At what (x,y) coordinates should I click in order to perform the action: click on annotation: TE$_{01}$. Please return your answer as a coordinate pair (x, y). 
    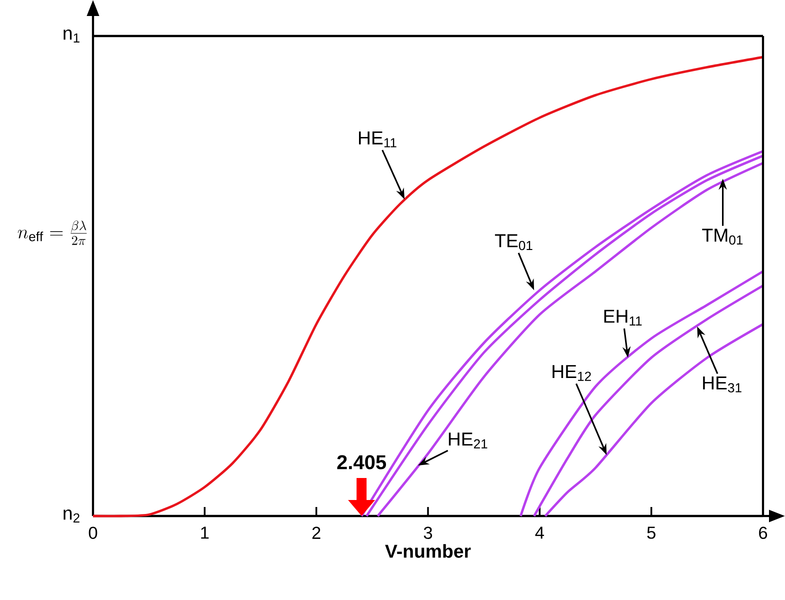
    Looking at the image, I should click on (513, 242).